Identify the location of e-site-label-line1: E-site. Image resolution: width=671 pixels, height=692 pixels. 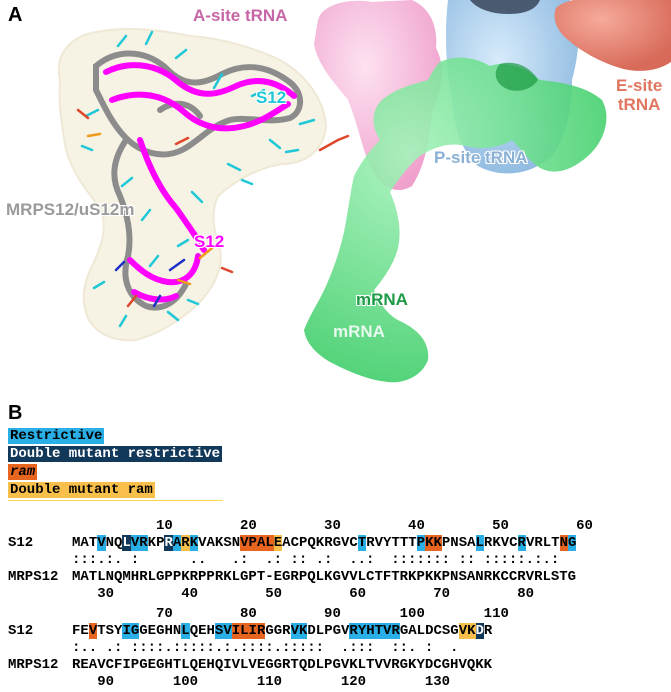
(639, 85).